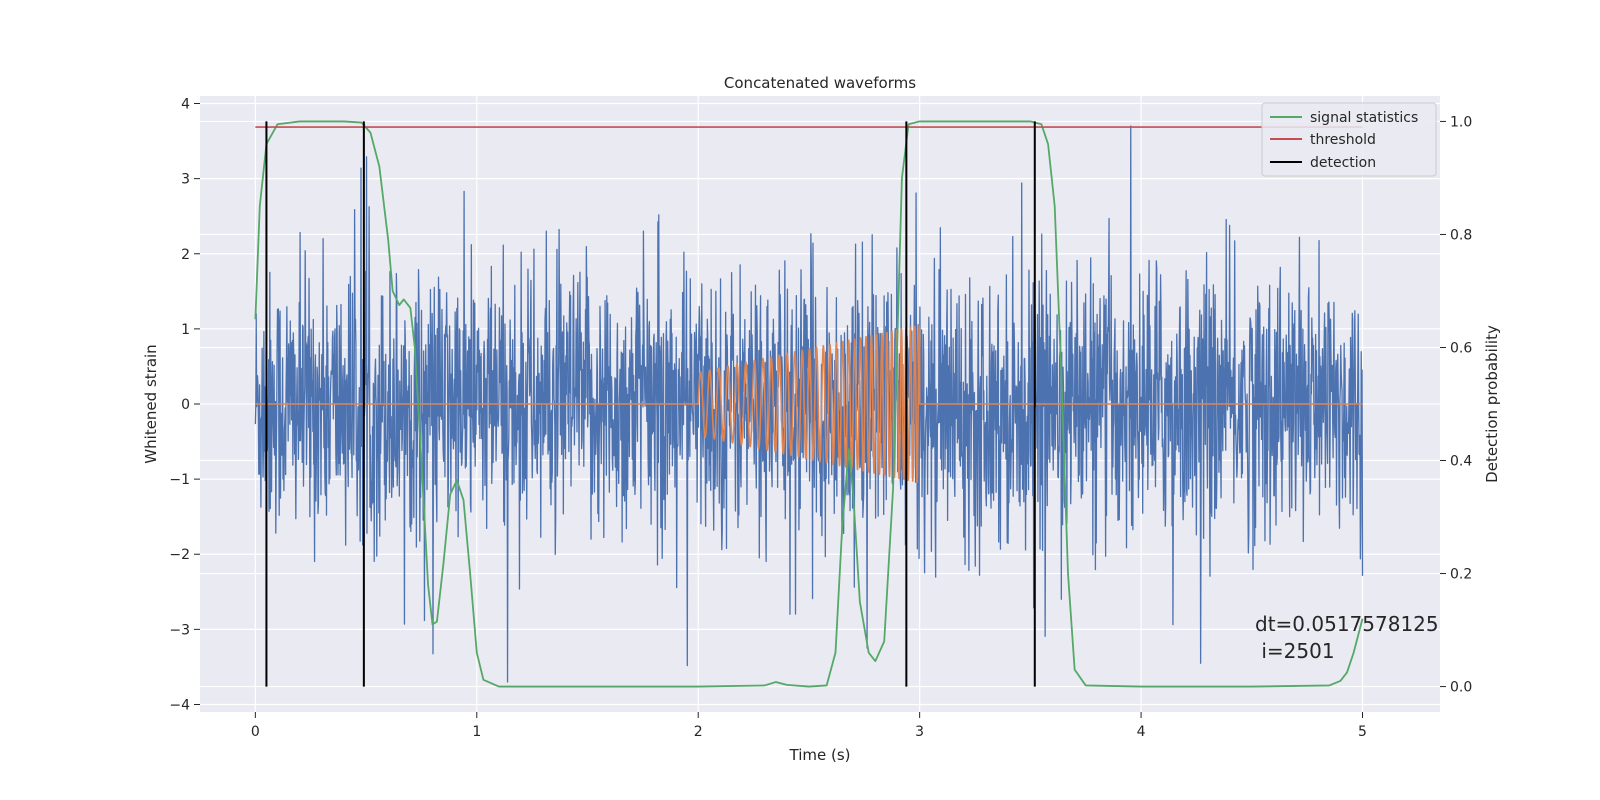 This screenshot has height=800, width=1600. I want to click on legend-label-detection: detection, so click(1343, 163).